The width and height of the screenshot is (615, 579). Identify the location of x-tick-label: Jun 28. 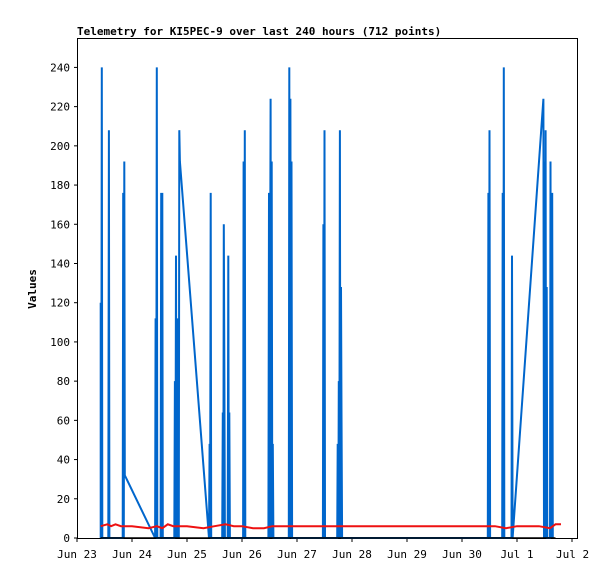
(352, 554).